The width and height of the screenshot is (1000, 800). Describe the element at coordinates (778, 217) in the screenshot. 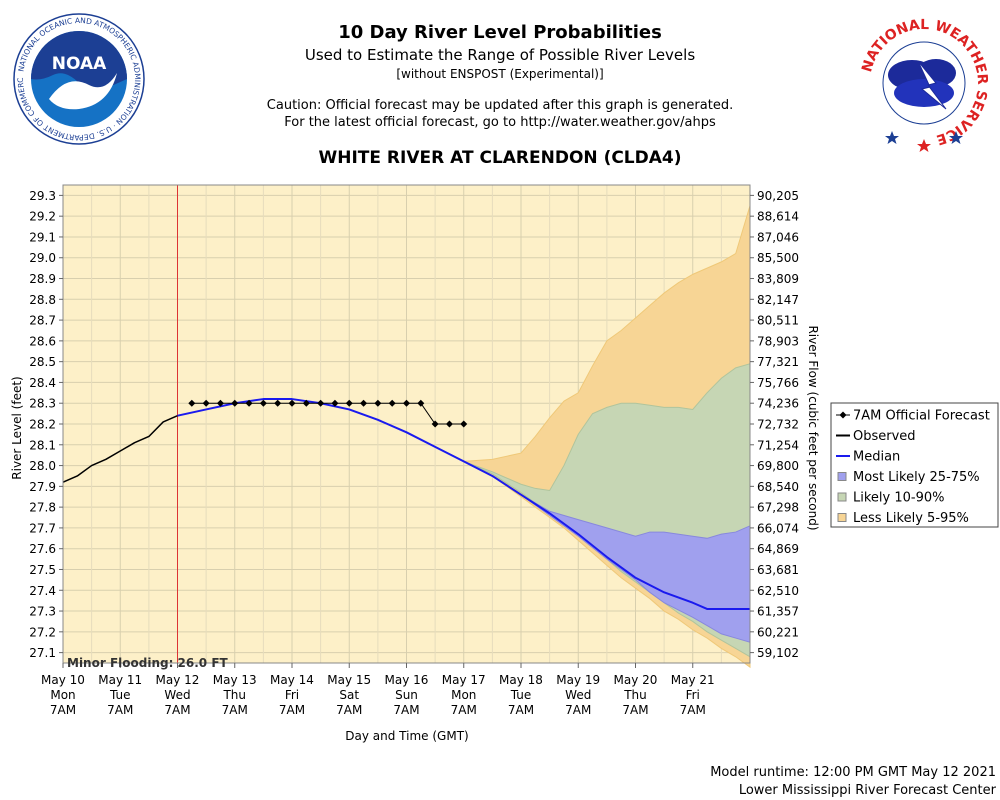

I see `y2-tick-label: 88,614` at that location.